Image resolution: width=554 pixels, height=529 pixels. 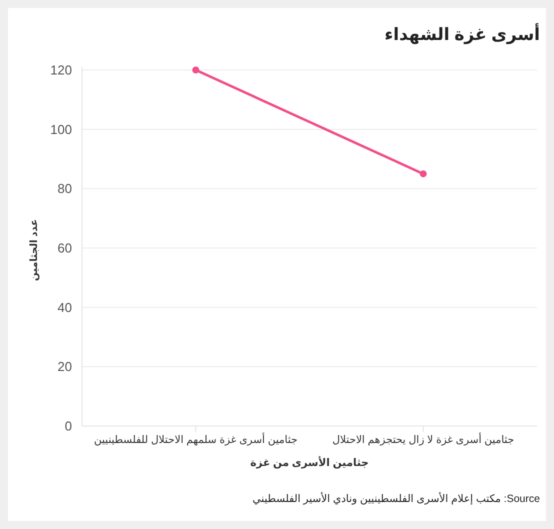 What do you see at coordinates (396, 498) in the screenshot?
I see `source-note: Source: مكتب إعلام الأسرى الفلسطينيين ونادي الأسير الفلسطيني` at bounding box center [396, 498].